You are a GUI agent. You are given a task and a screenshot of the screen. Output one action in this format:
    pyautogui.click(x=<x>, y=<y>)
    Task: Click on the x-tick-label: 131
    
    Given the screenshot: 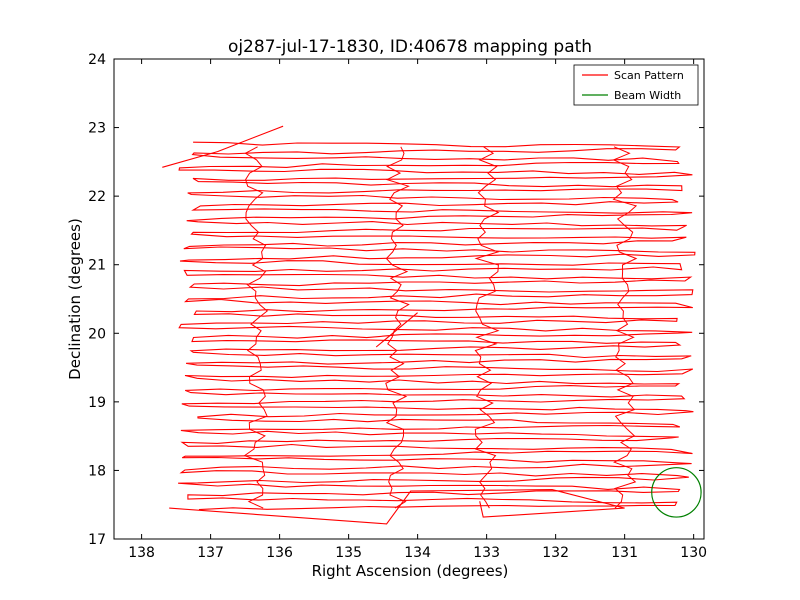 What is the action you would take?
    pyautogui.click(x=624, y=553)
    